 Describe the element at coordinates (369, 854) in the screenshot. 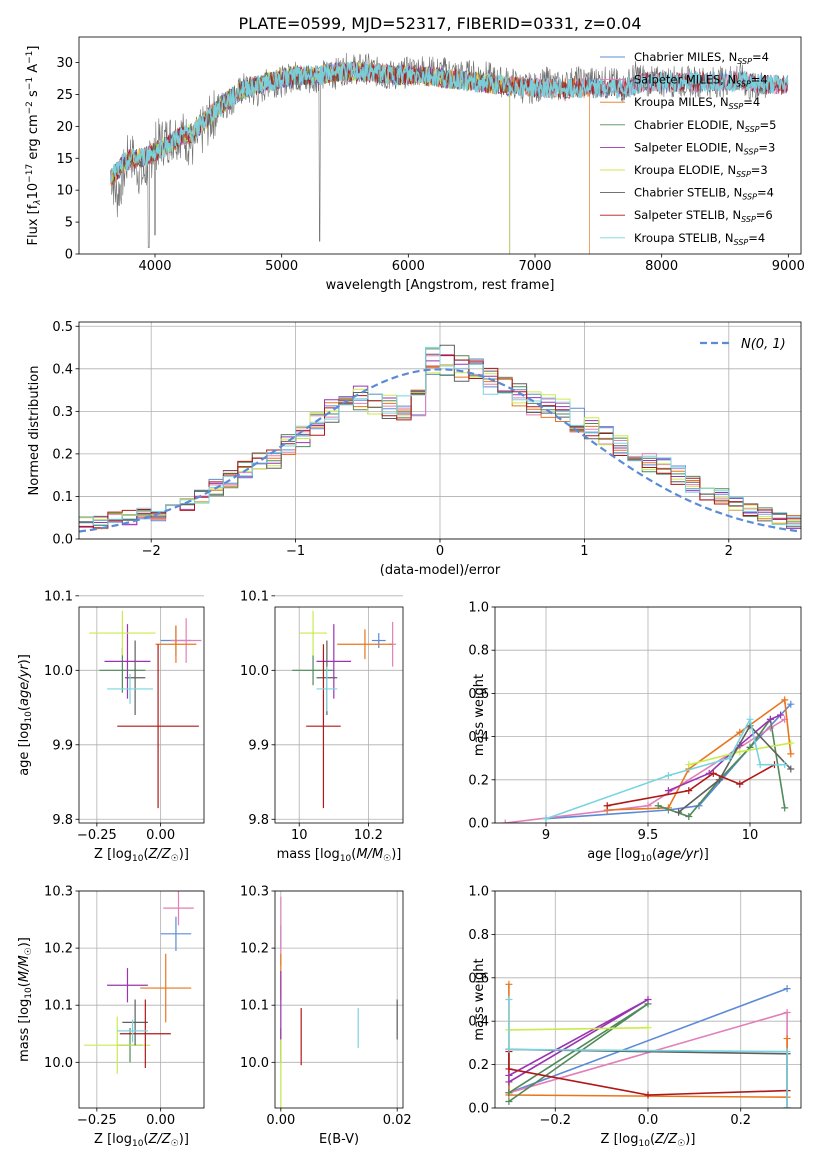

I see `label-part: M/M` at that location.